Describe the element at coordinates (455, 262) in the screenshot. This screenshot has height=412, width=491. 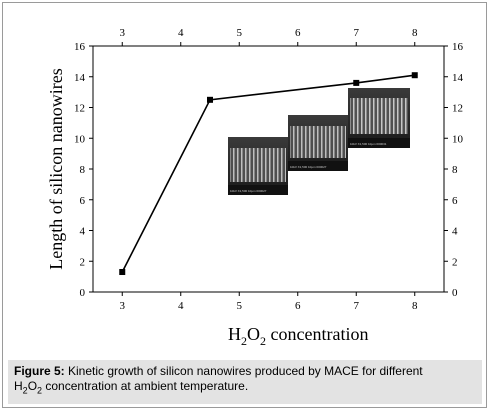
I see `y-tick-label-right: 2` at that location.